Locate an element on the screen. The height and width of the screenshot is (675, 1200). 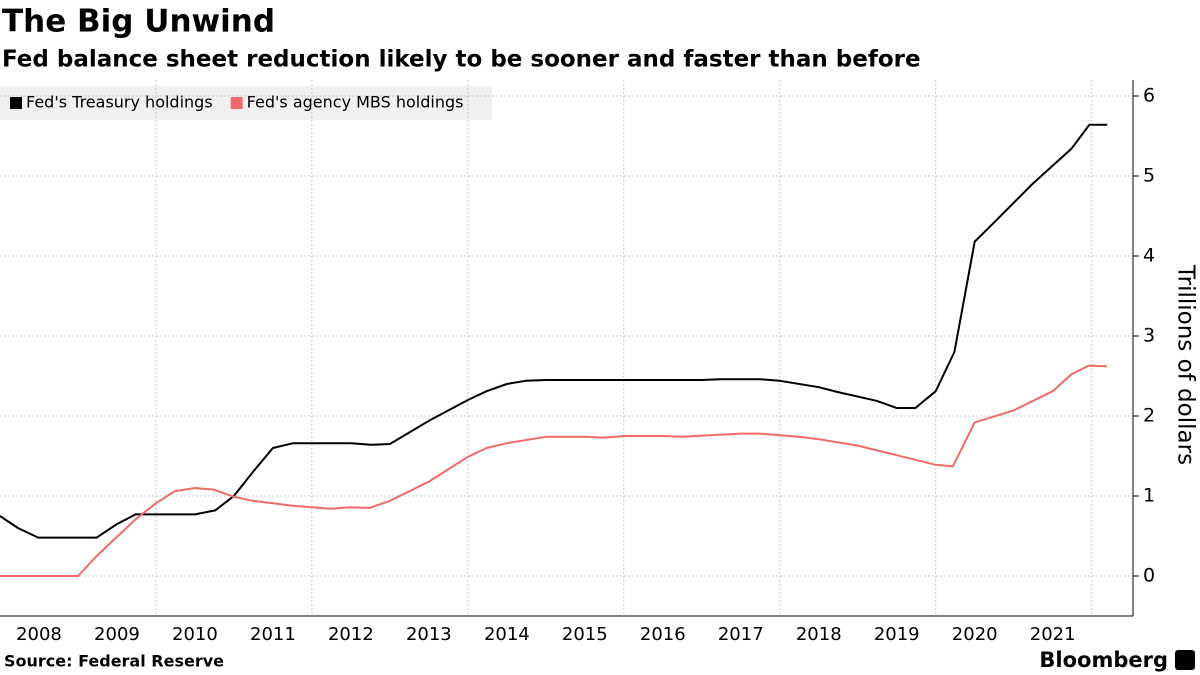
chart-title: The Big Unwind is located at coordinates (138, 22).